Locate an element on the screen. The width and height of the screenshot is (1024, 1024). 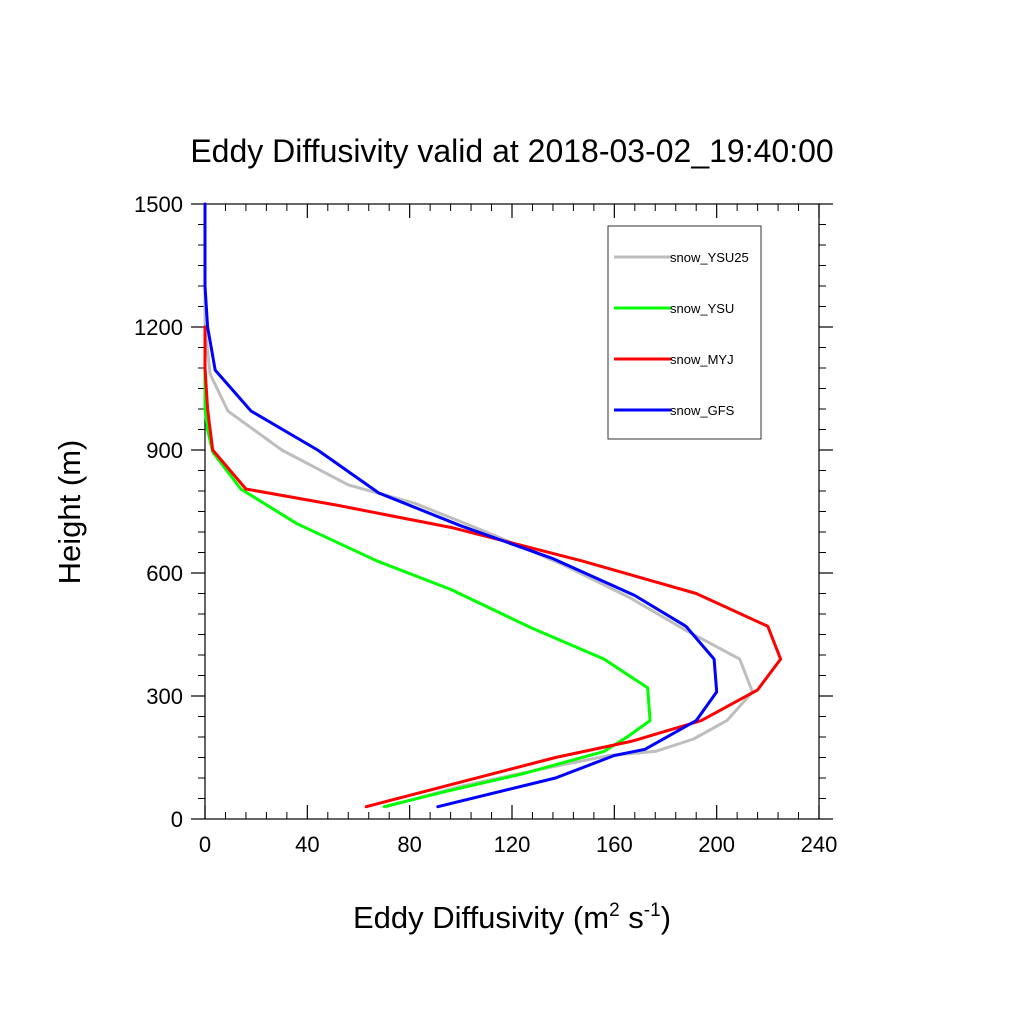
x-axis-label-sup1: 2 is located at coordinates (614, 910).